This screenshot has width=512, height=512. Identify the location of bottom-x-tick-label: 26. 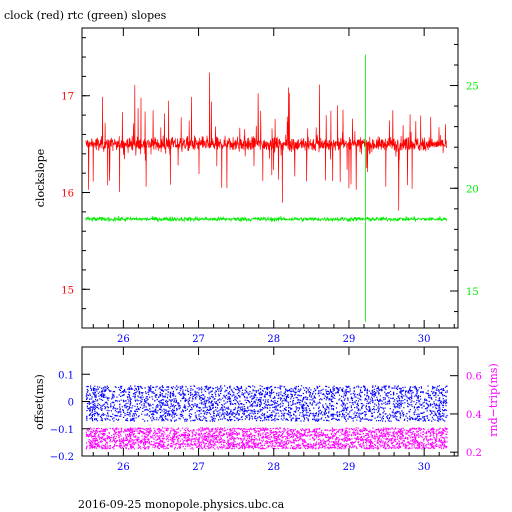
(123, 467).